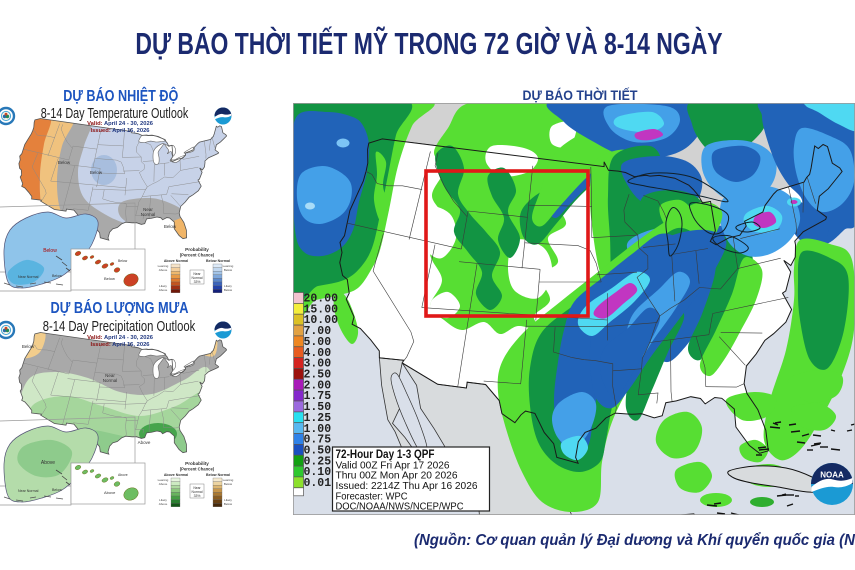 The width and height of the screenshot is (855, 570). I want to click on svg-text: 15.00, so click(321, 309).